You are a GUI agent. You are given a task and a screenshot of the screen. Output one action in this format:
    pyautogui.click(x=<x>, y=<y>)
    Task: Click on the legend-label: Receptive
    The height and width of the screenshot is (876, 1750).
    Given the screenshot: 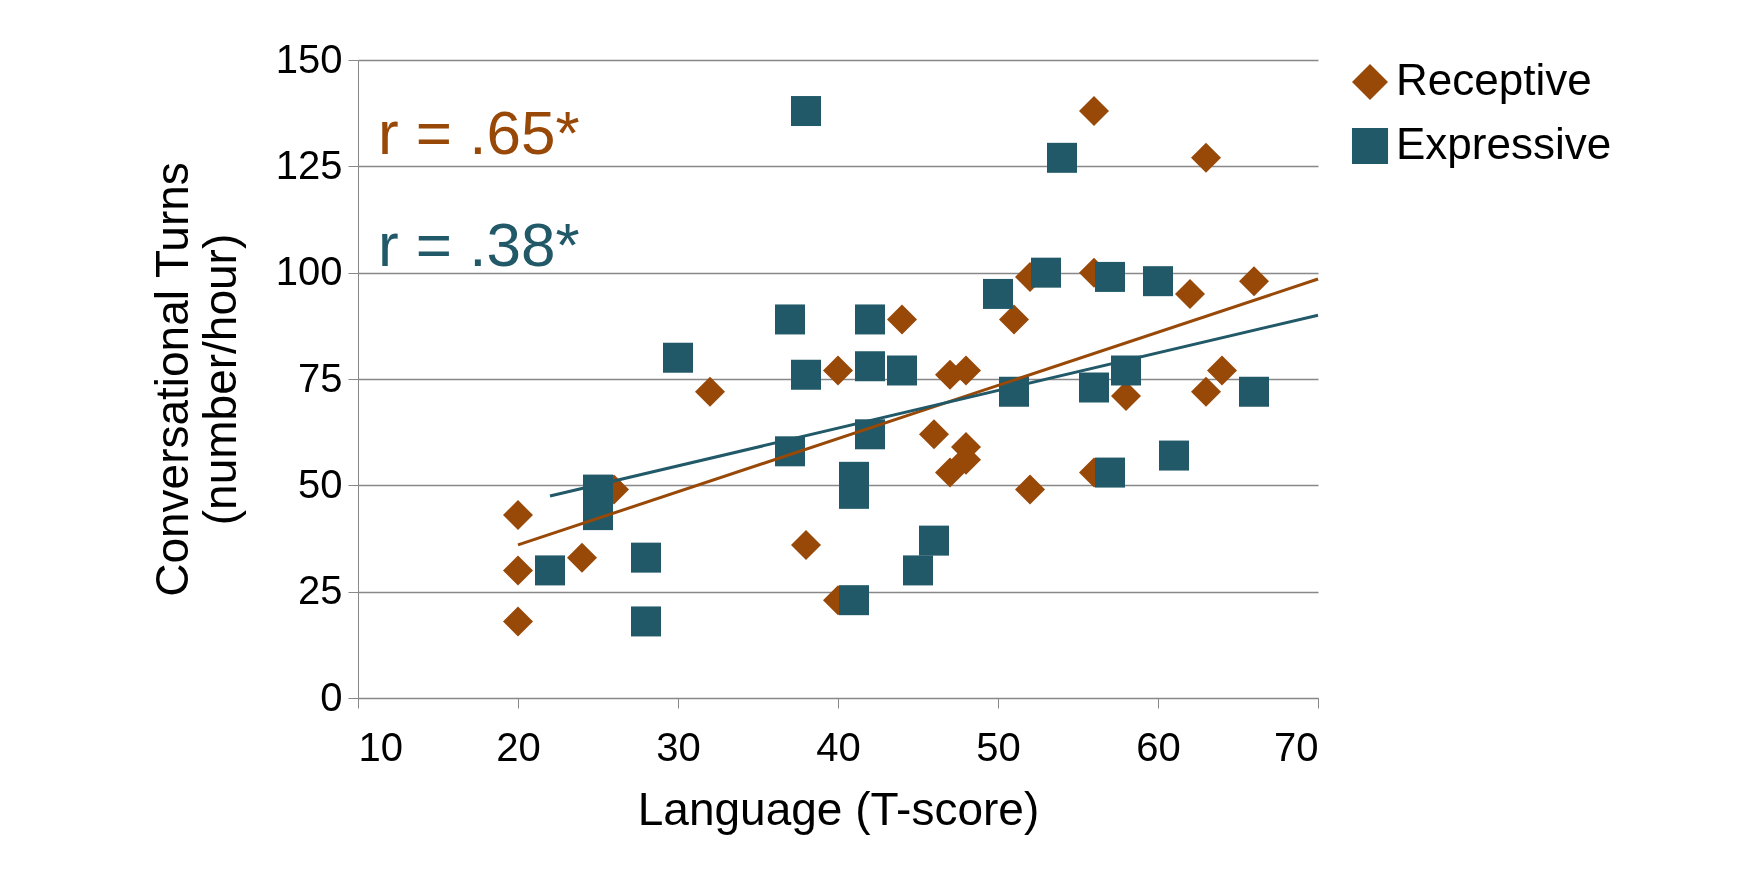 What is the action you would take?
    pyautogui.click(x=1494, y=79)
    